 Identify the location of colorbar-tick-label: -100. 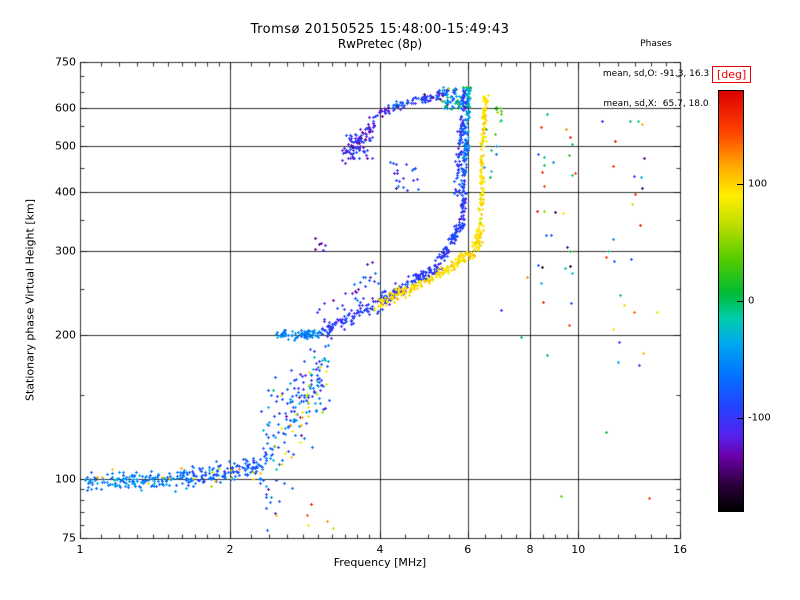
(759, 418).